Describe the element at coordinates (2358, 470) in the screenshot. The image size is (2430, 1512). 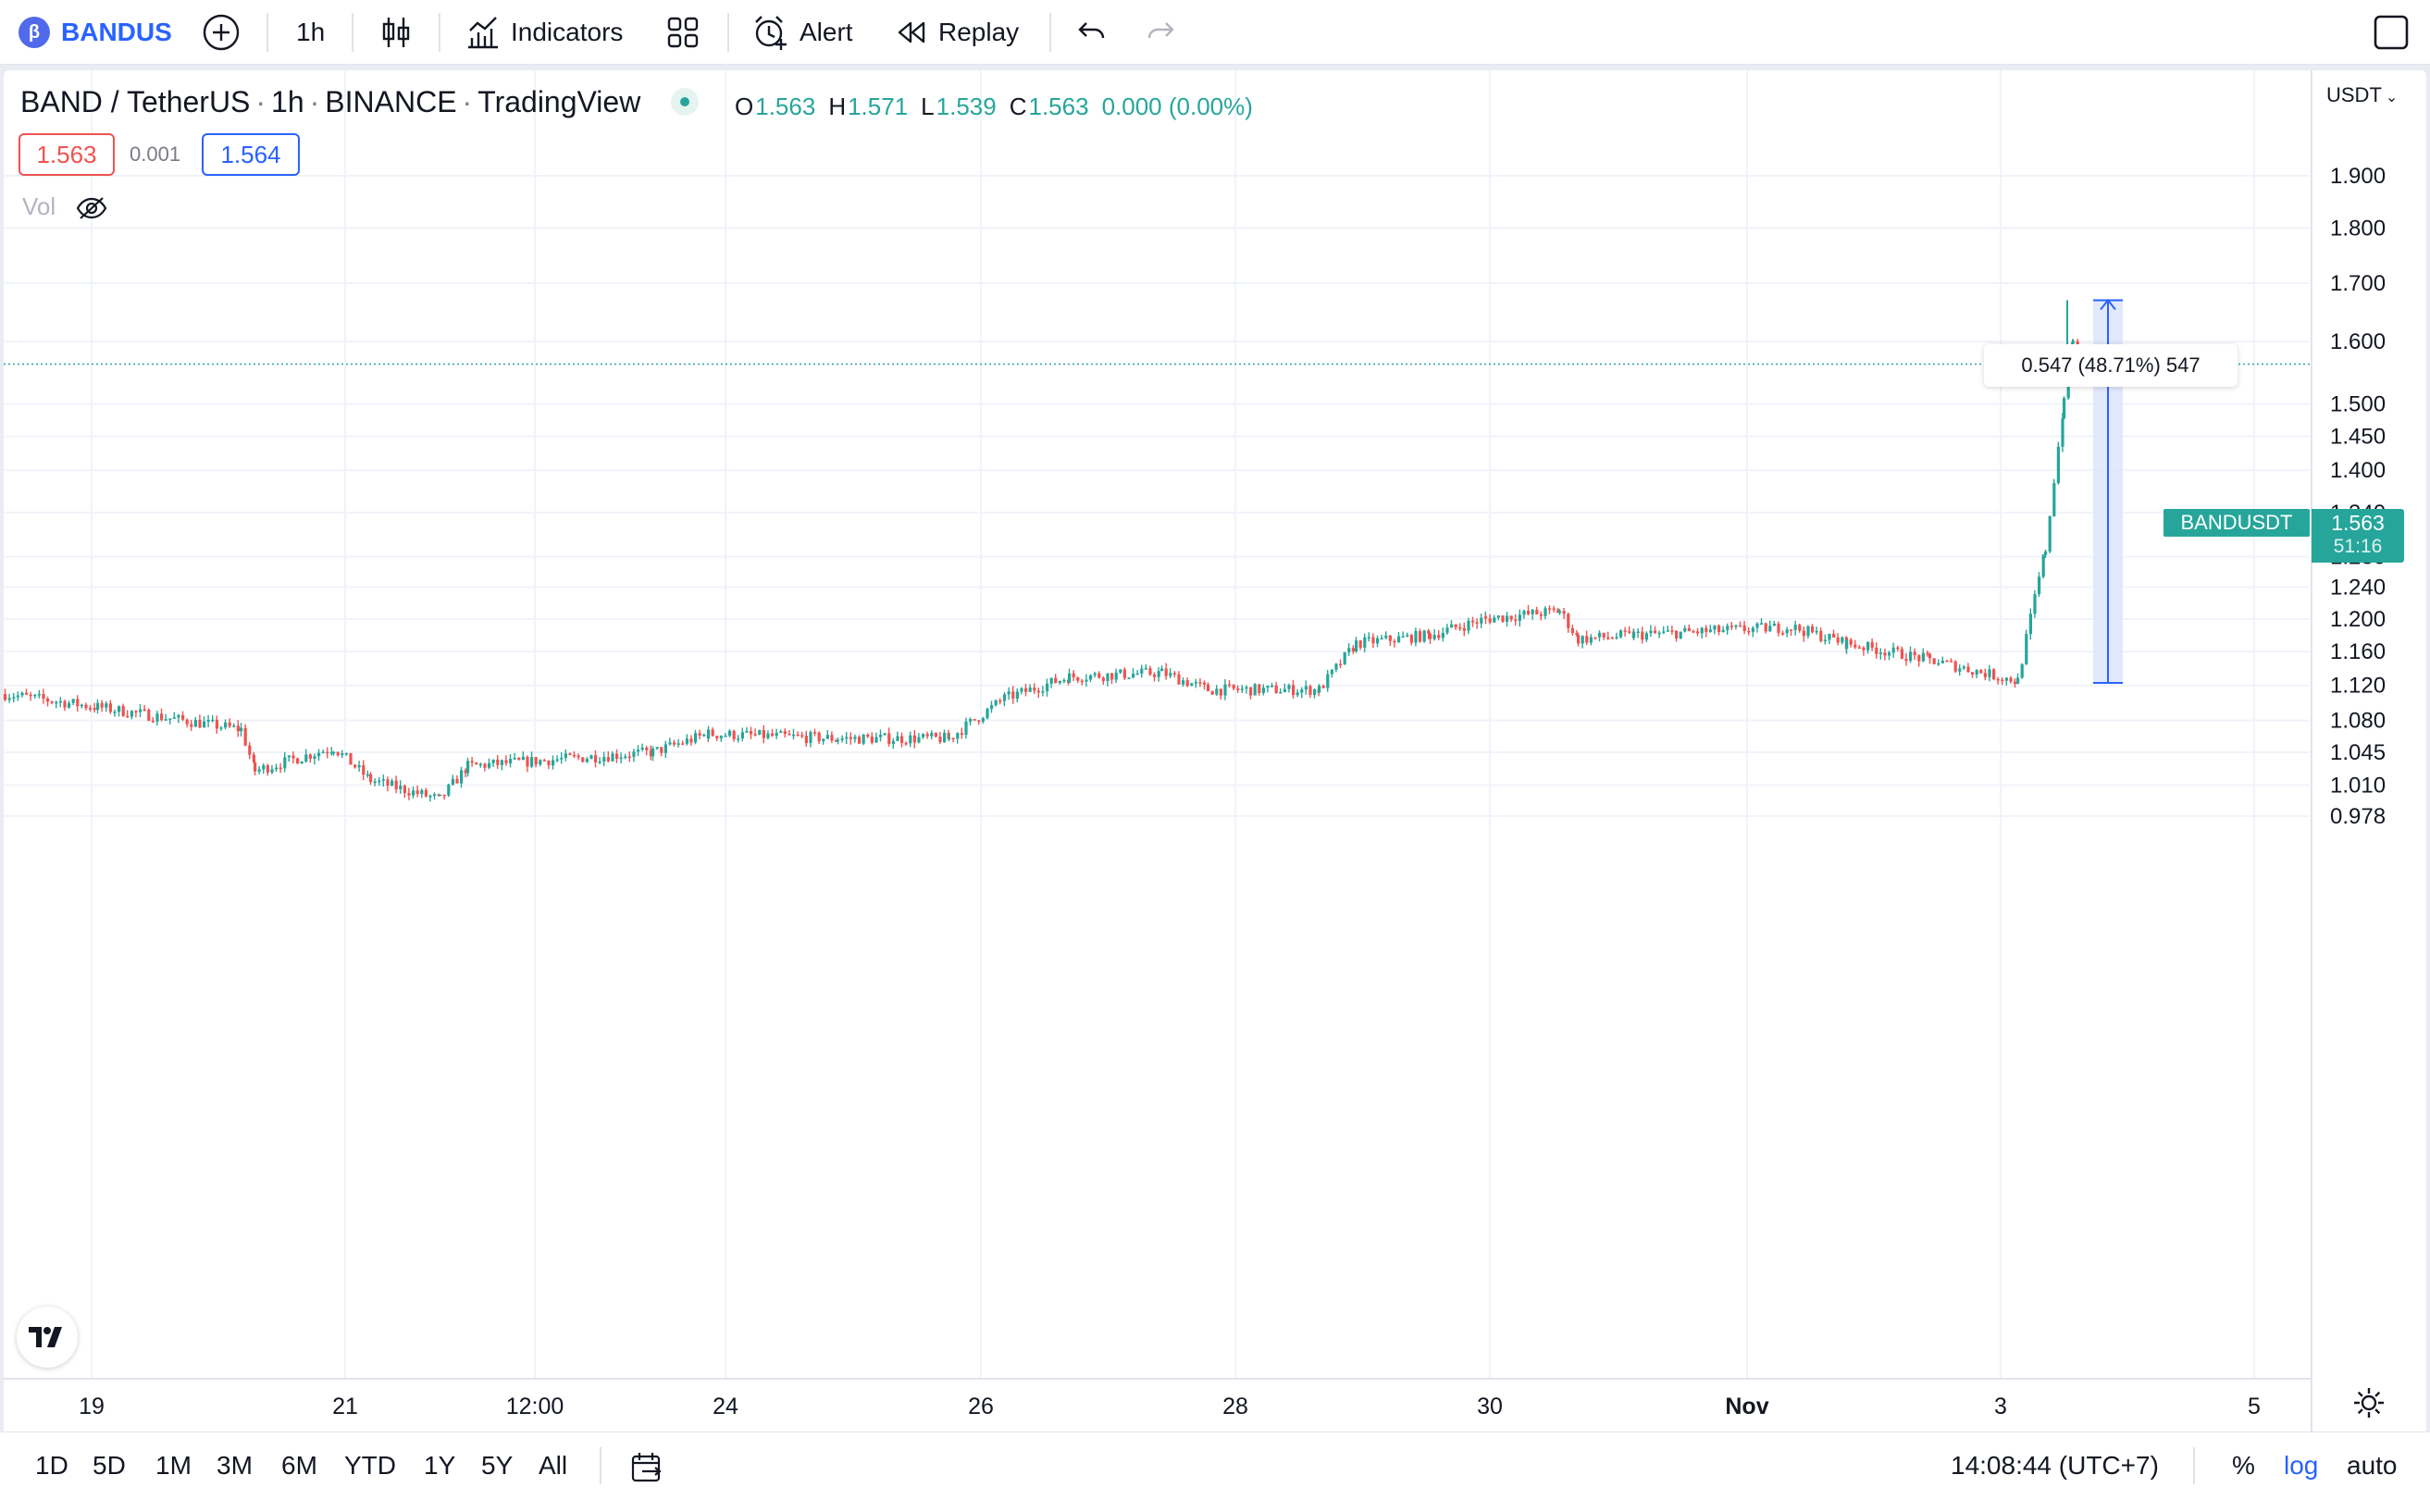
I see `price-tick-label: 1.400` at that location.